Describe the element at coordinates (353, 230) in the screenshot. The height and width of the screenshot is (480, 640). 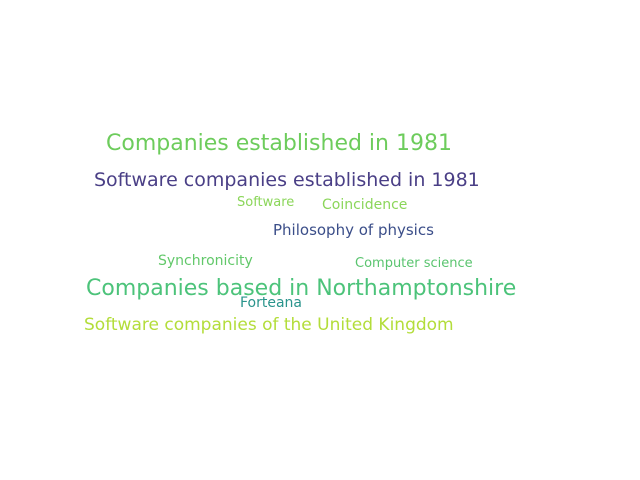
I see `word-philosophy-of-physics: Philosophy of physics` at that location.